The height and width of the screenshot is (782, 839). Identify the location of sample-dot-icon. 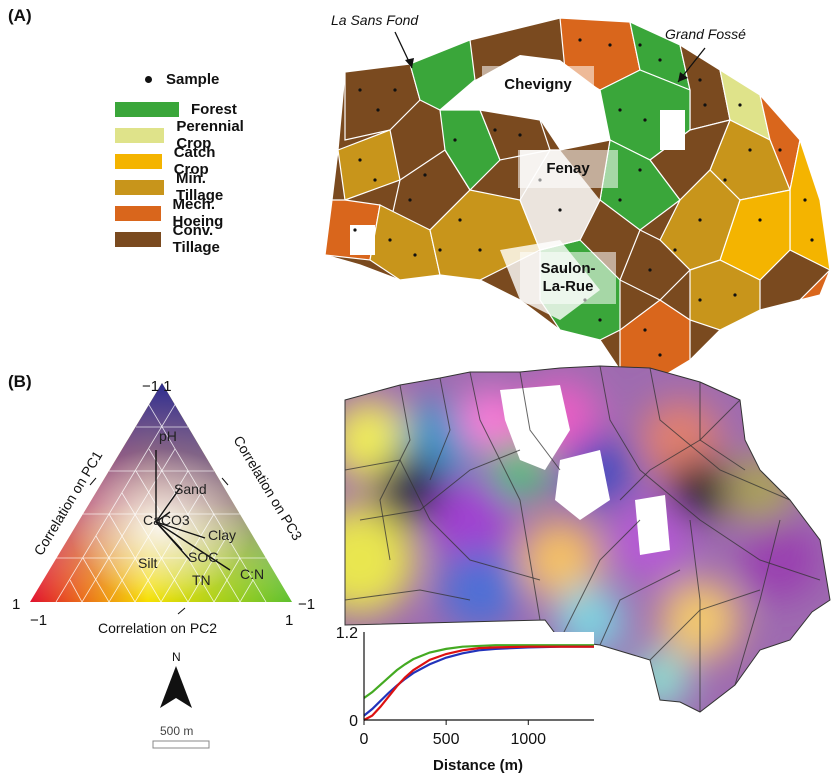
(148, 79).